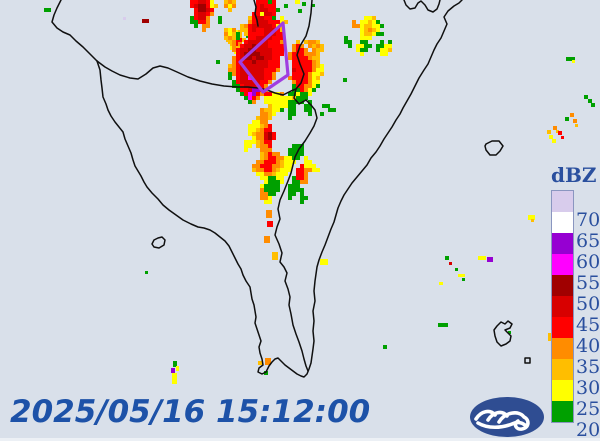  Describe the element at coordinates (494, 148) in the screenshot. I see `island-green_island` at that location.